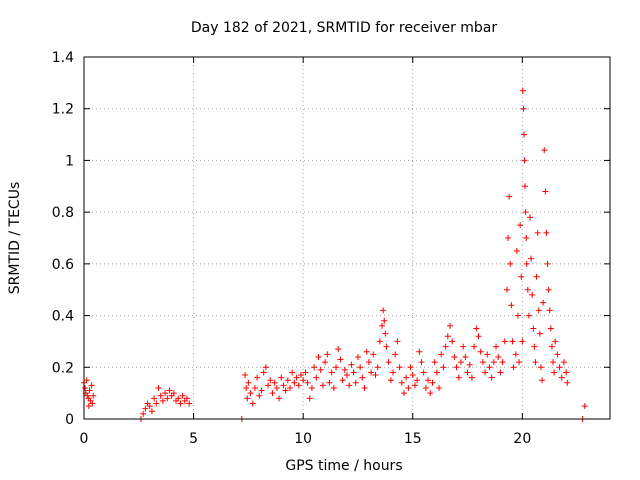 This screenshot has width=640, height=480. I want to click on y-tick-label: 0.6, so click(63, 265).